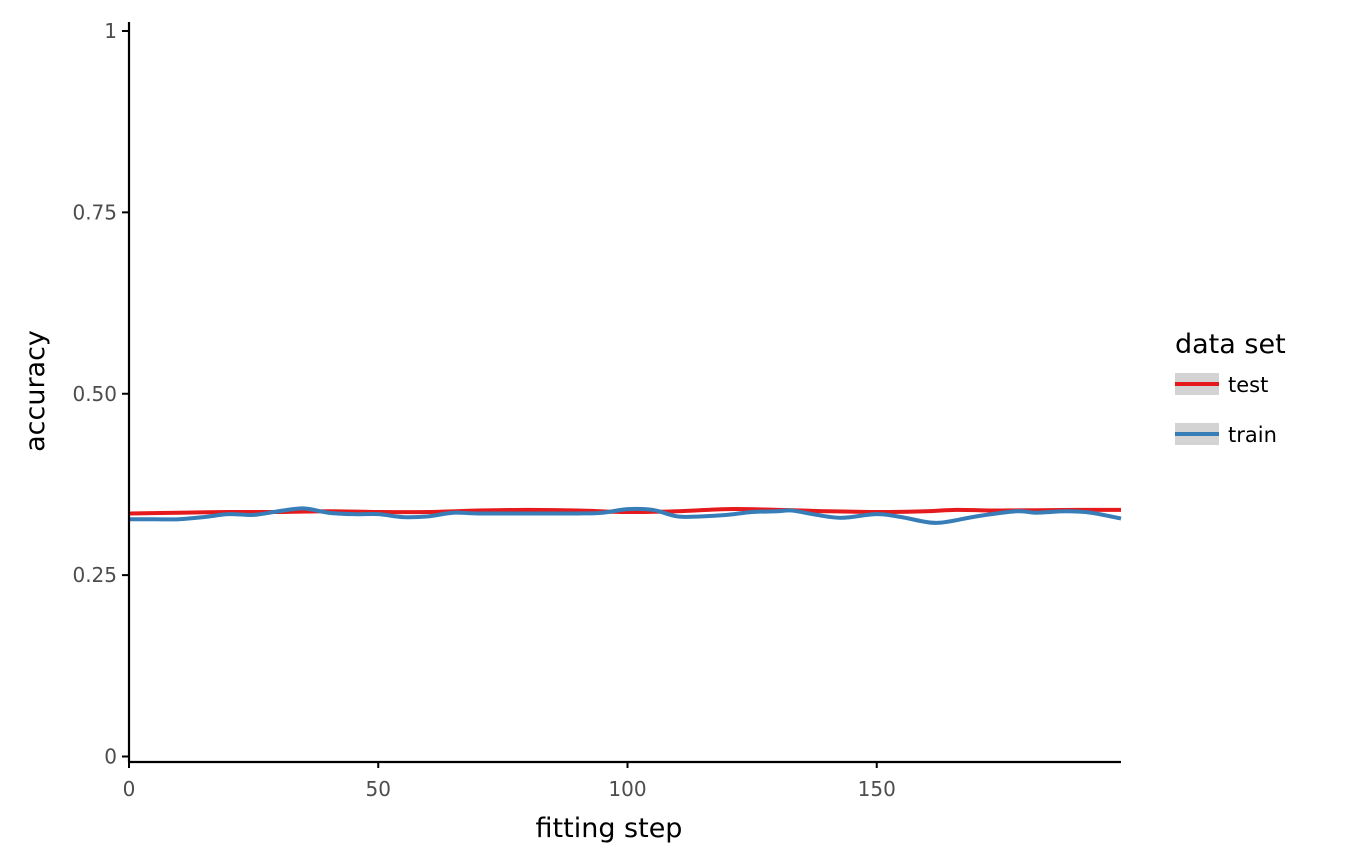 This screenshot has width=1354, height=862. I want to click on series-line-train, so click(625, 515).